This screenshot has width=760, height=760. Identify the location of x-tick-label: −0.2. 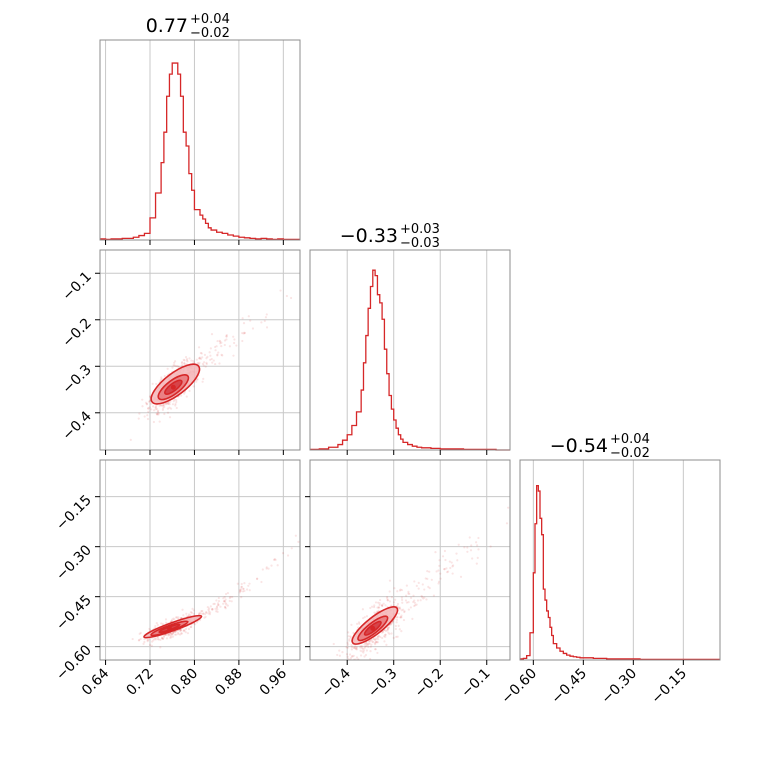
(429, 683).